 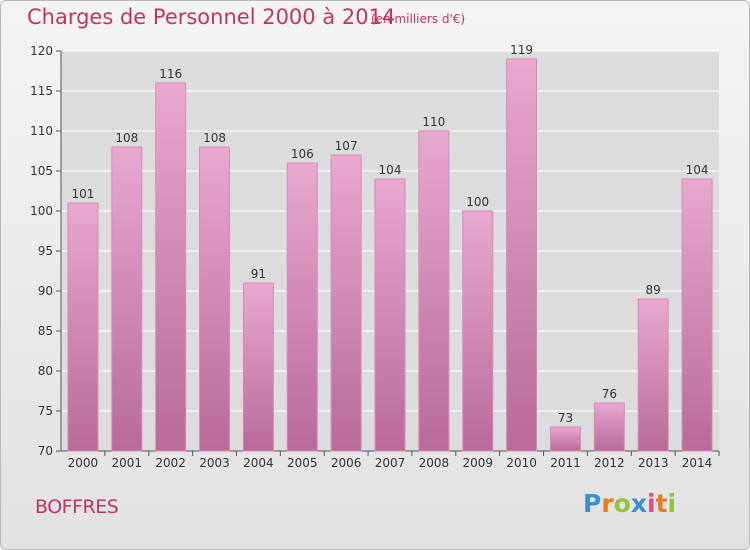 I want to click on x-tick-label: 2001, so click(x=127, y=463).